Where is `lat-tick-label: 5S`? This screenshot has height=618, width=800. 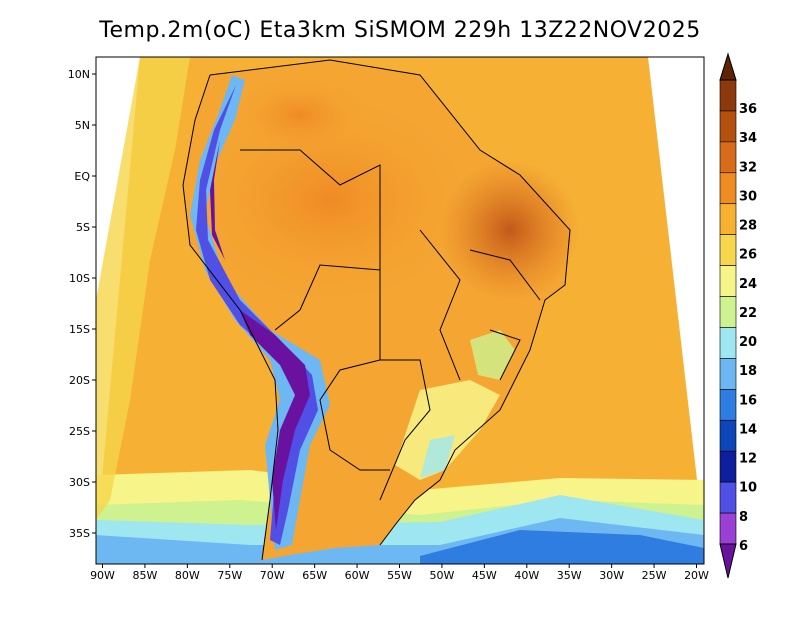
lat-tick-label: 5S is located at coordinates (83, 227).